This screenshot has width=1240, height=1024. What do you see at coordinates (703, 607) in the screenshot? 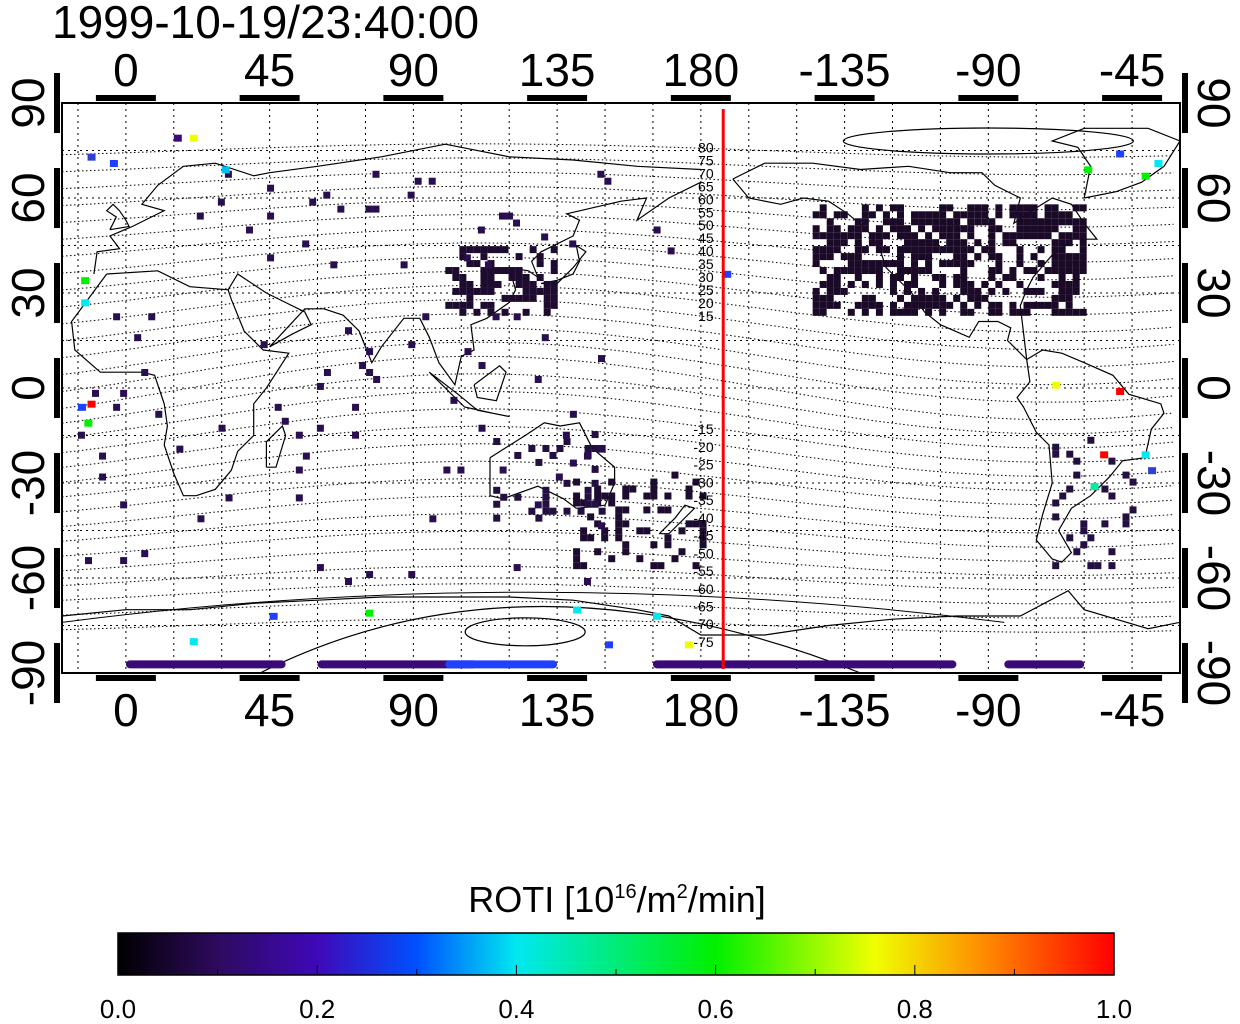
I see `mlat-label: -65` at bounding box center [703, 607].